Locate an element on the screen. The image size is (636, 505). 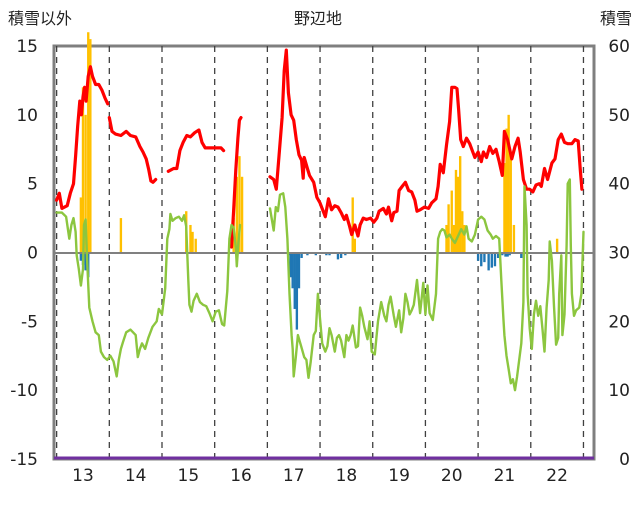
right-tick-label: 40 is located at coordinates (619, 185).